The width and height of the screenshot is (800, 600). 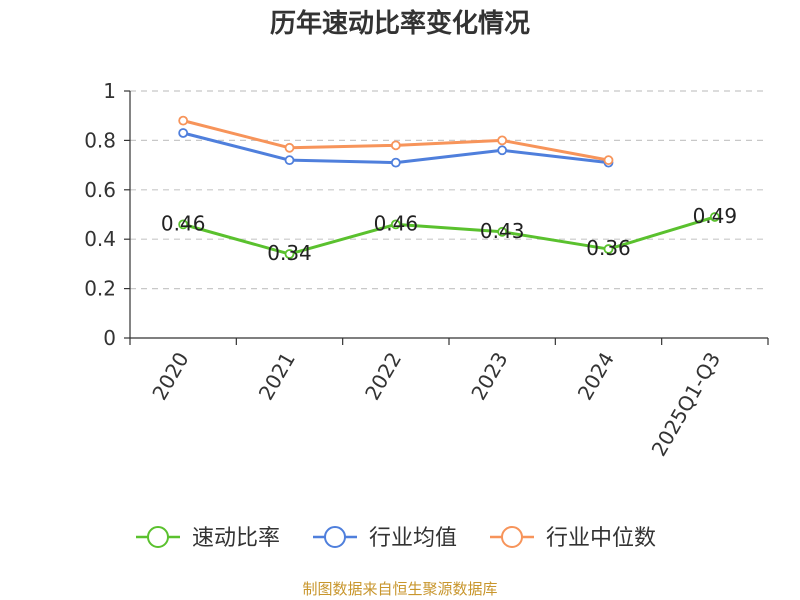 What do you see at coordinates (399, 589) in the screenshot?
I see `source-note: 制图数据来自恒生聚源数据库` at bounding box center [399, 589].